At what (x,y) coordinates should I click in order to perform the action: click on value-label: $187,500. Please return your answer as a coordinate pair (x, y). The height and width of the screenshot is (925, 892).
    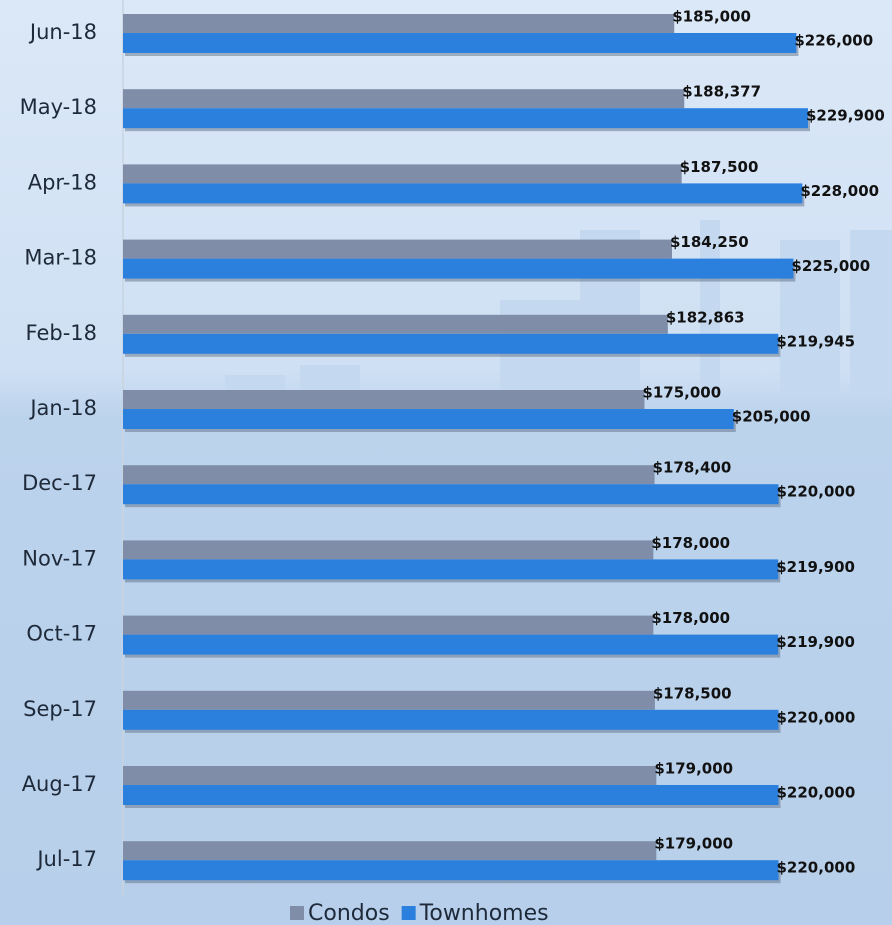
    Looking at the image, I should click on (719, 167).